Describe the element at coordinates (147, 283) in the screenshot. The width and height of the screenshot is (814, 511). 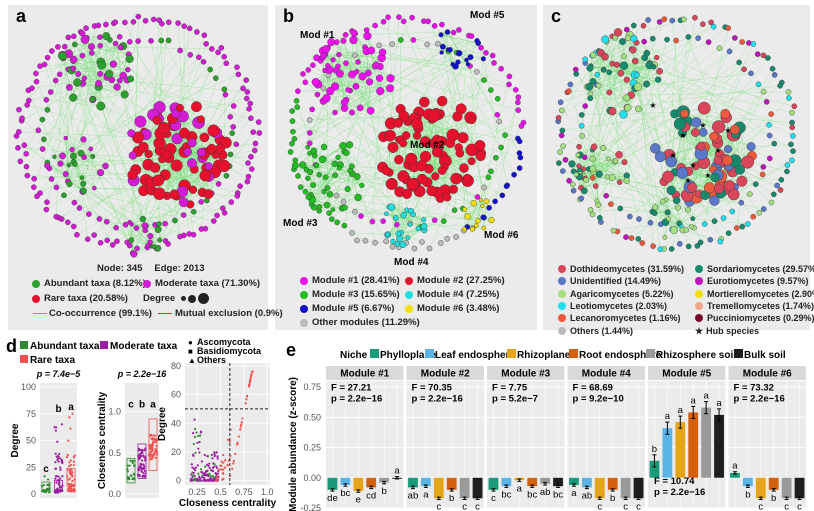
I see `legend-dot` at that location.